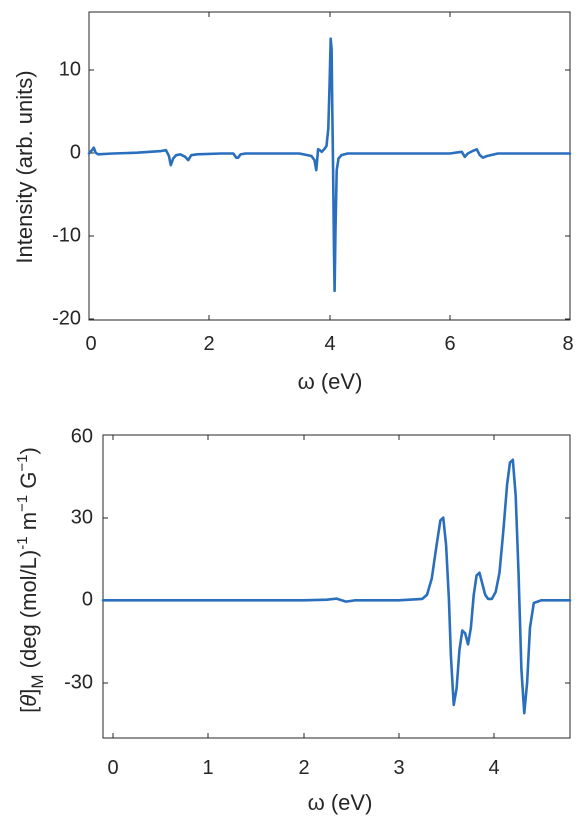  I want to click on x-tick-label: 8, so click(567, 344).